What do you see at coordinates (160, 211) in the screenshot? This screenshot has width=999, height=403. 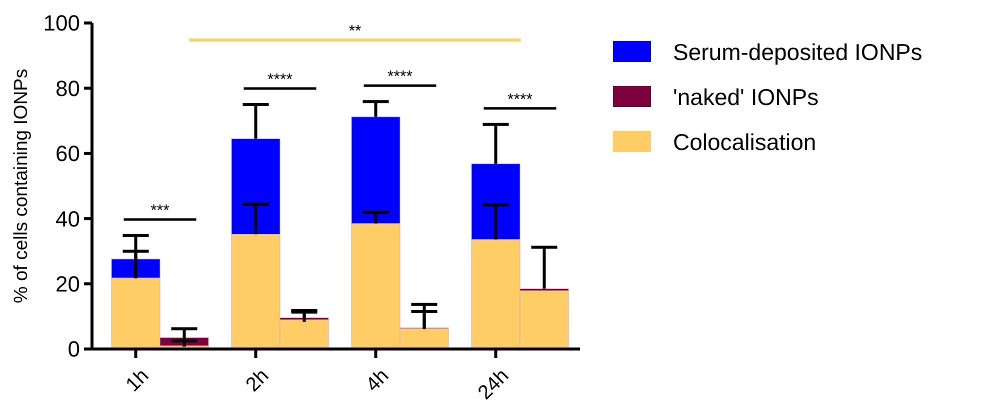 I see `annotation: ***` at bounding box center [160, 211].